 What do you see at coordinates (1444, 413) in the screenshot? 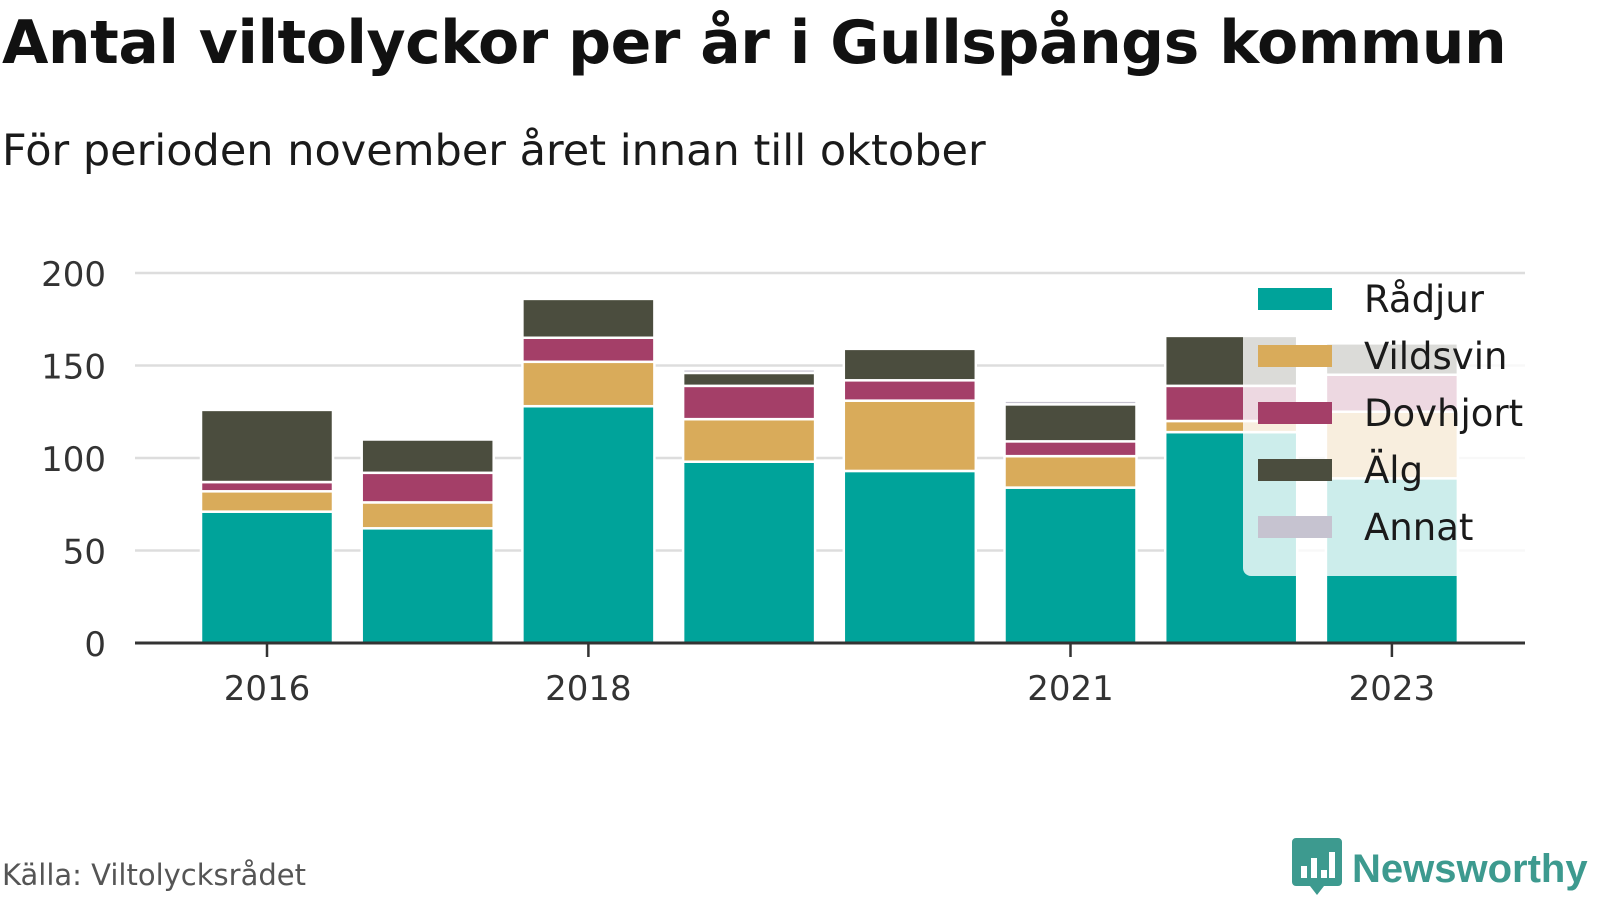
I see `legend-label: Dovhjort` at bounding box center [1444, 413].